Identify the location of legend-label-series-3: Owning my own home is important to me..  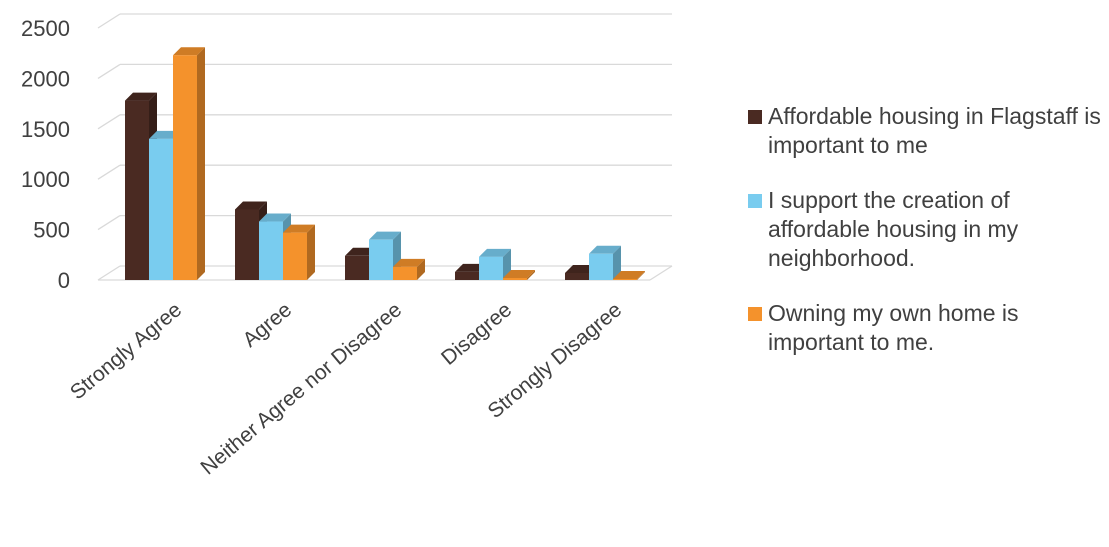
(893, 327).